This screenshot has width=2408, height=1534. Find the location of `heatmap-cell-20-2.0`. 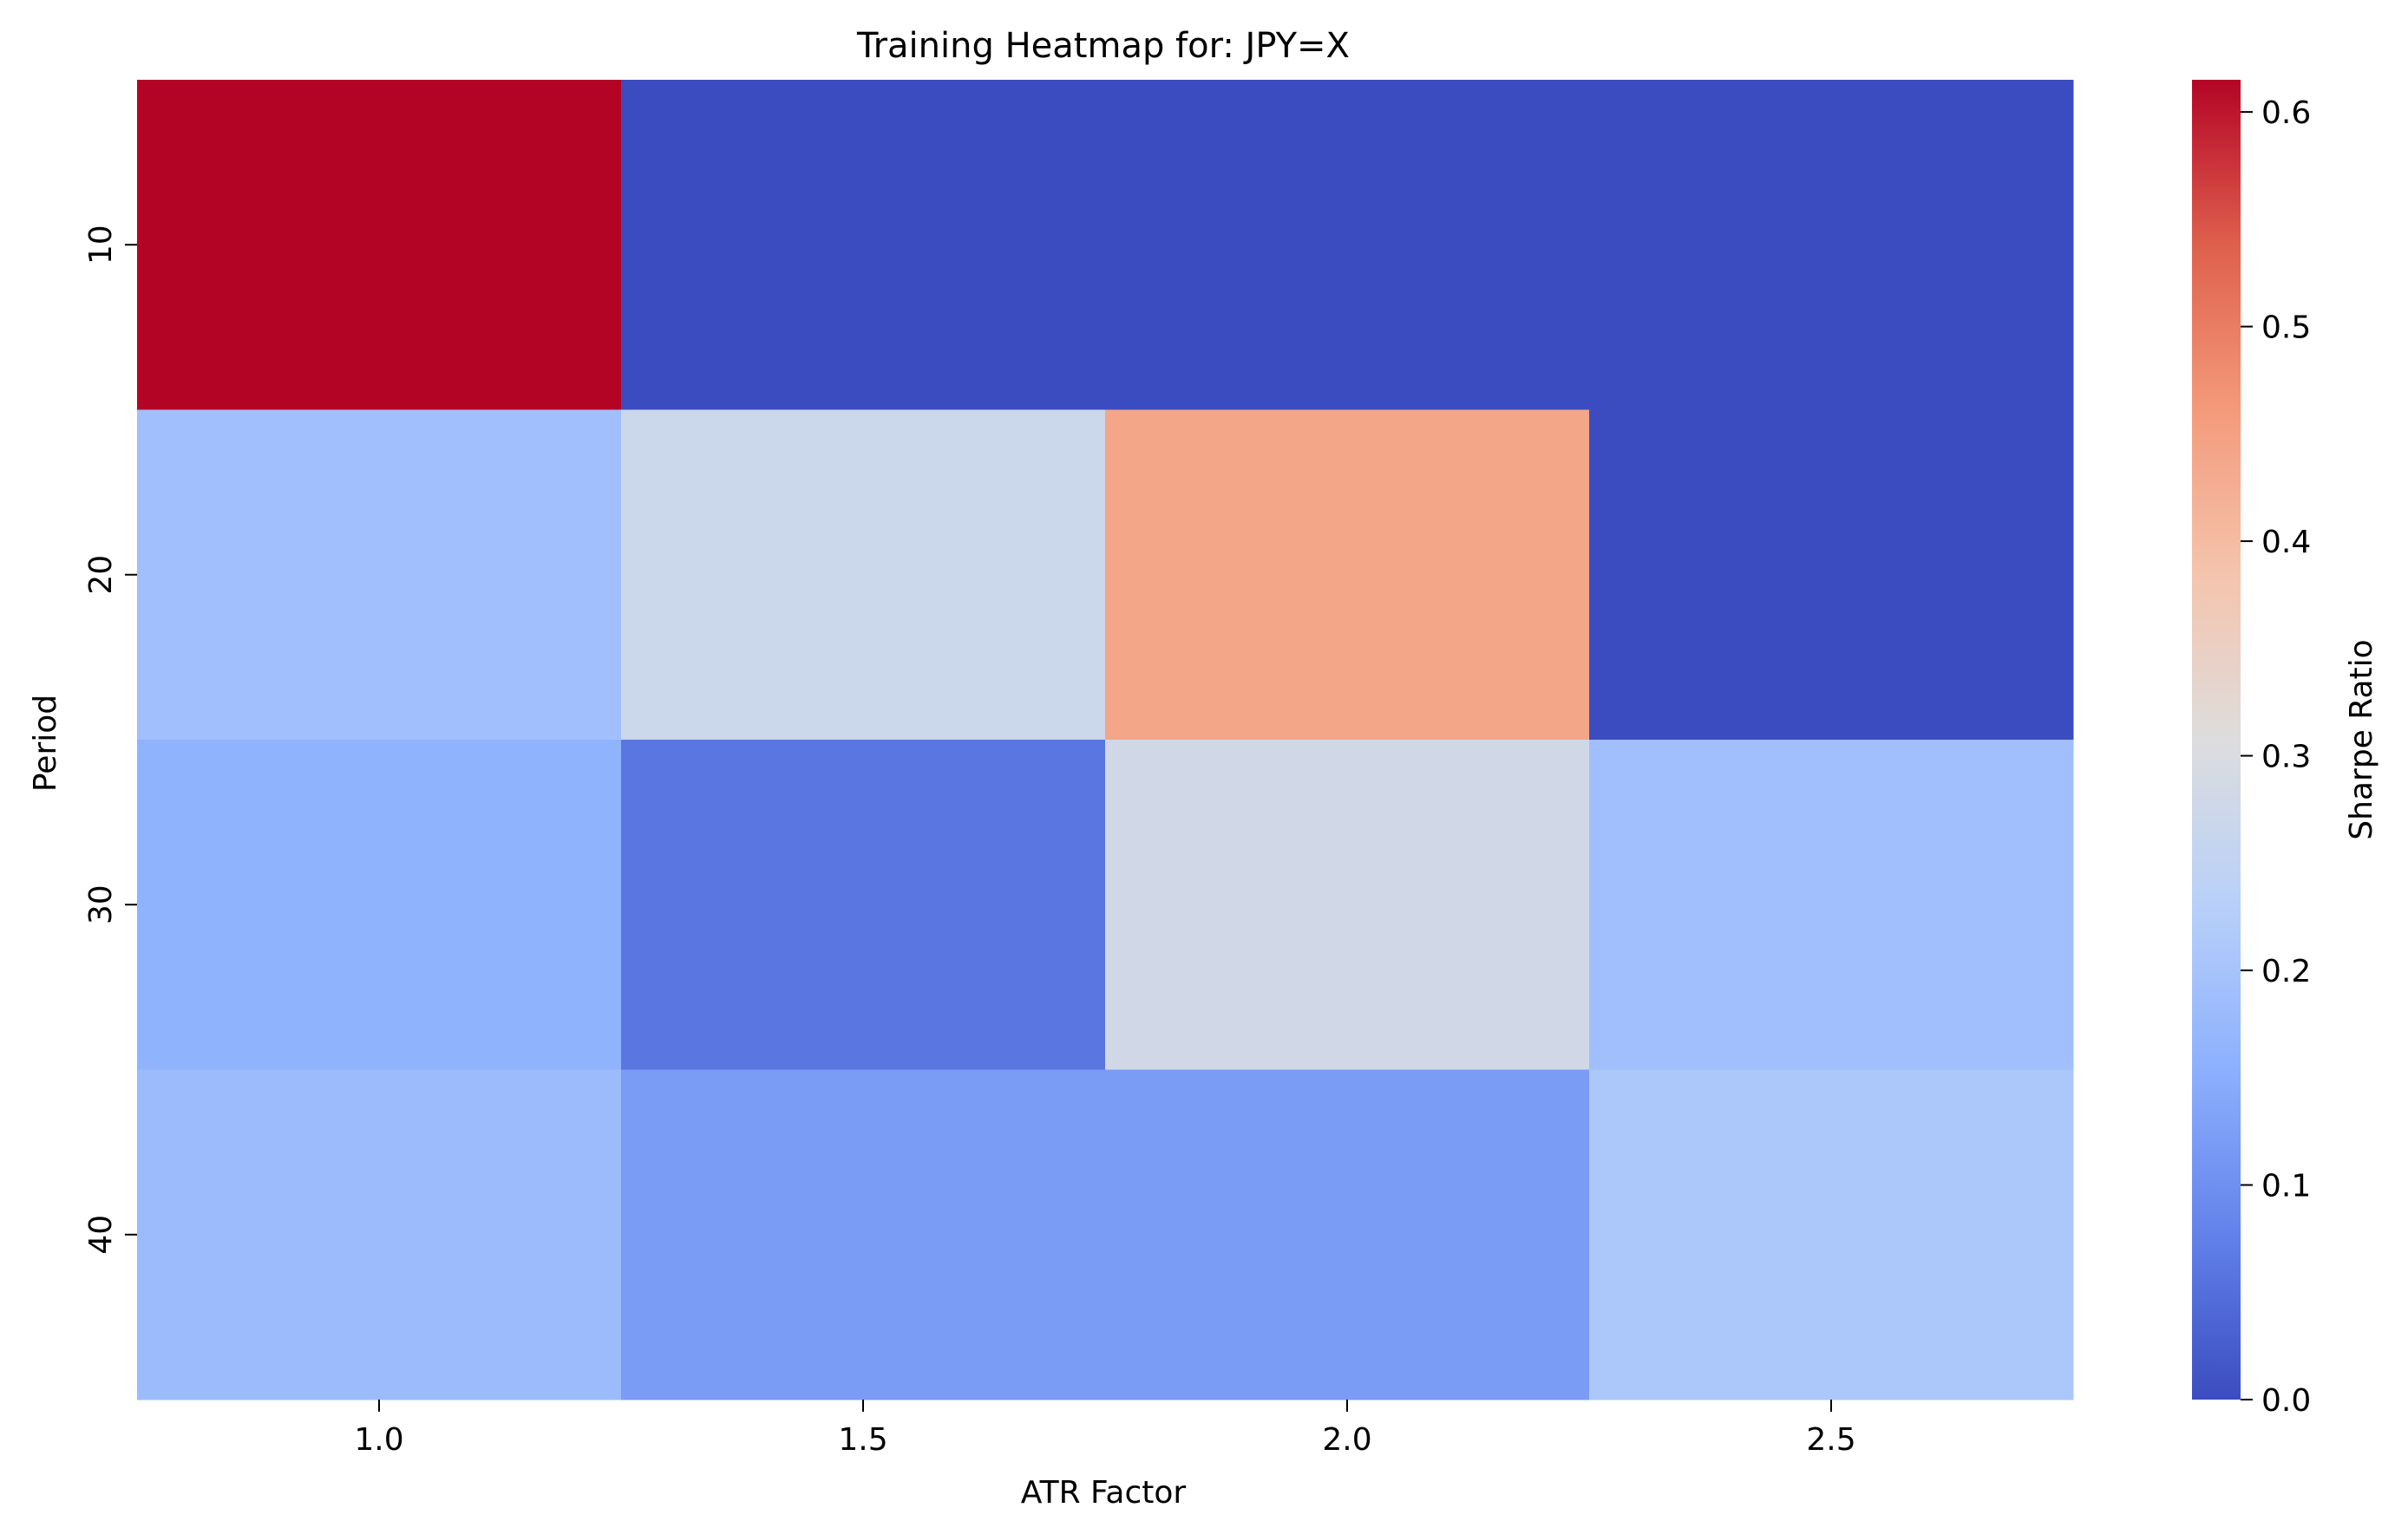

heatmap-cell-20-2.0 is located at coordinates (1347, 575).